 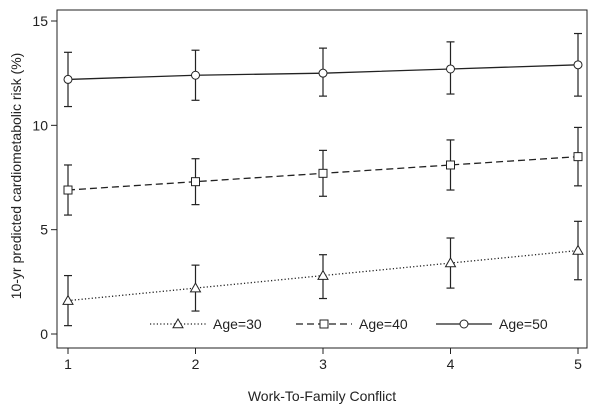 I want to click on x-tick-label: 3, so click(x=323, y=364).